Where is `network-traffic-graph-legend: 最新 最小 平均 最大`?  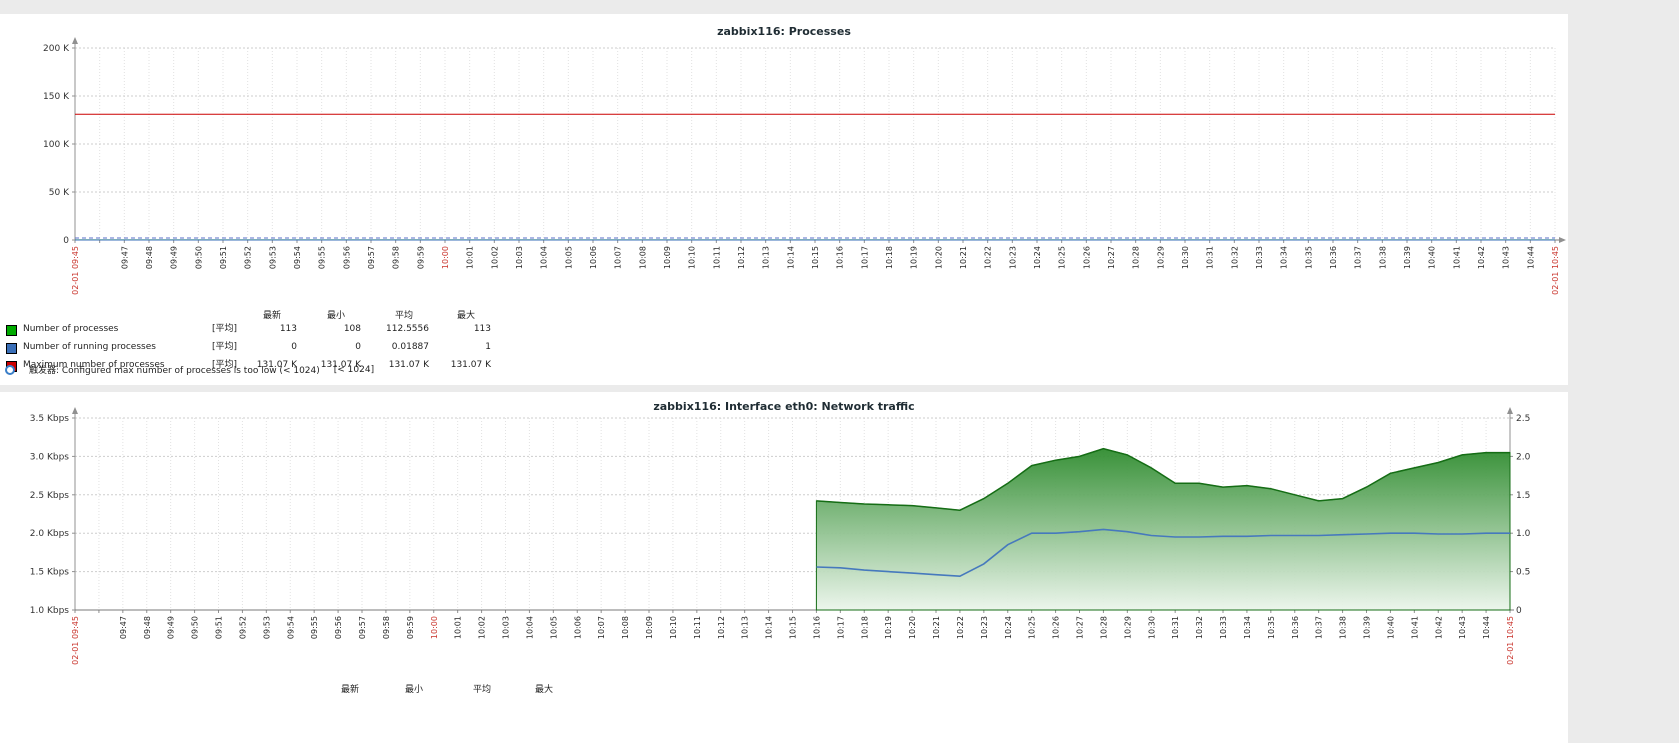 network-traffic-graph-legend: 最新 最小 平均 最大 is located at coordinates (287, 690).